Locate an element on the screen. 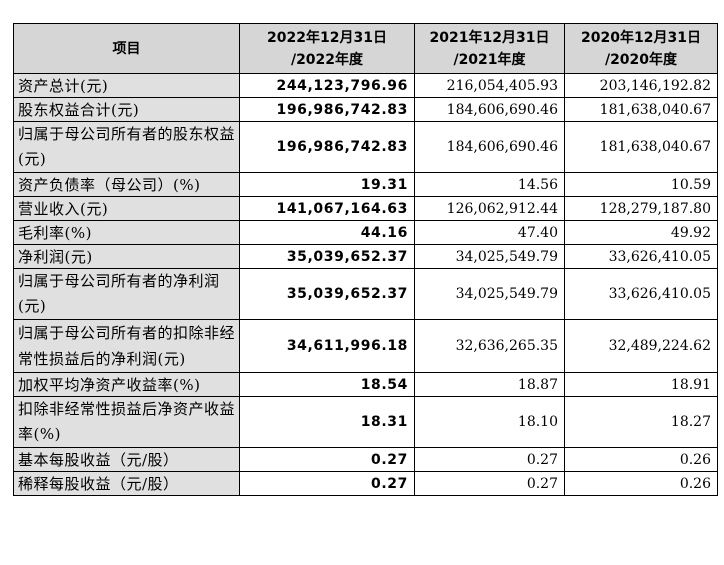 The width and height of the screenshot is (724, 565). header-item: 项目 is located at coordinates (126, 48).